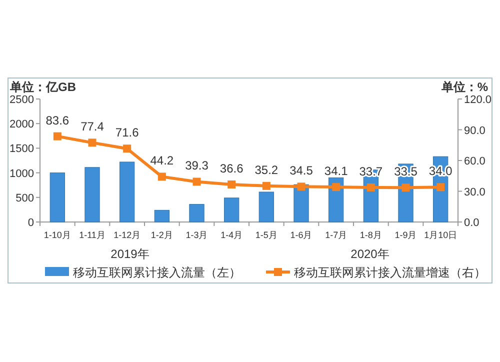  I want to click on text: 2020年, so click(370, 254).